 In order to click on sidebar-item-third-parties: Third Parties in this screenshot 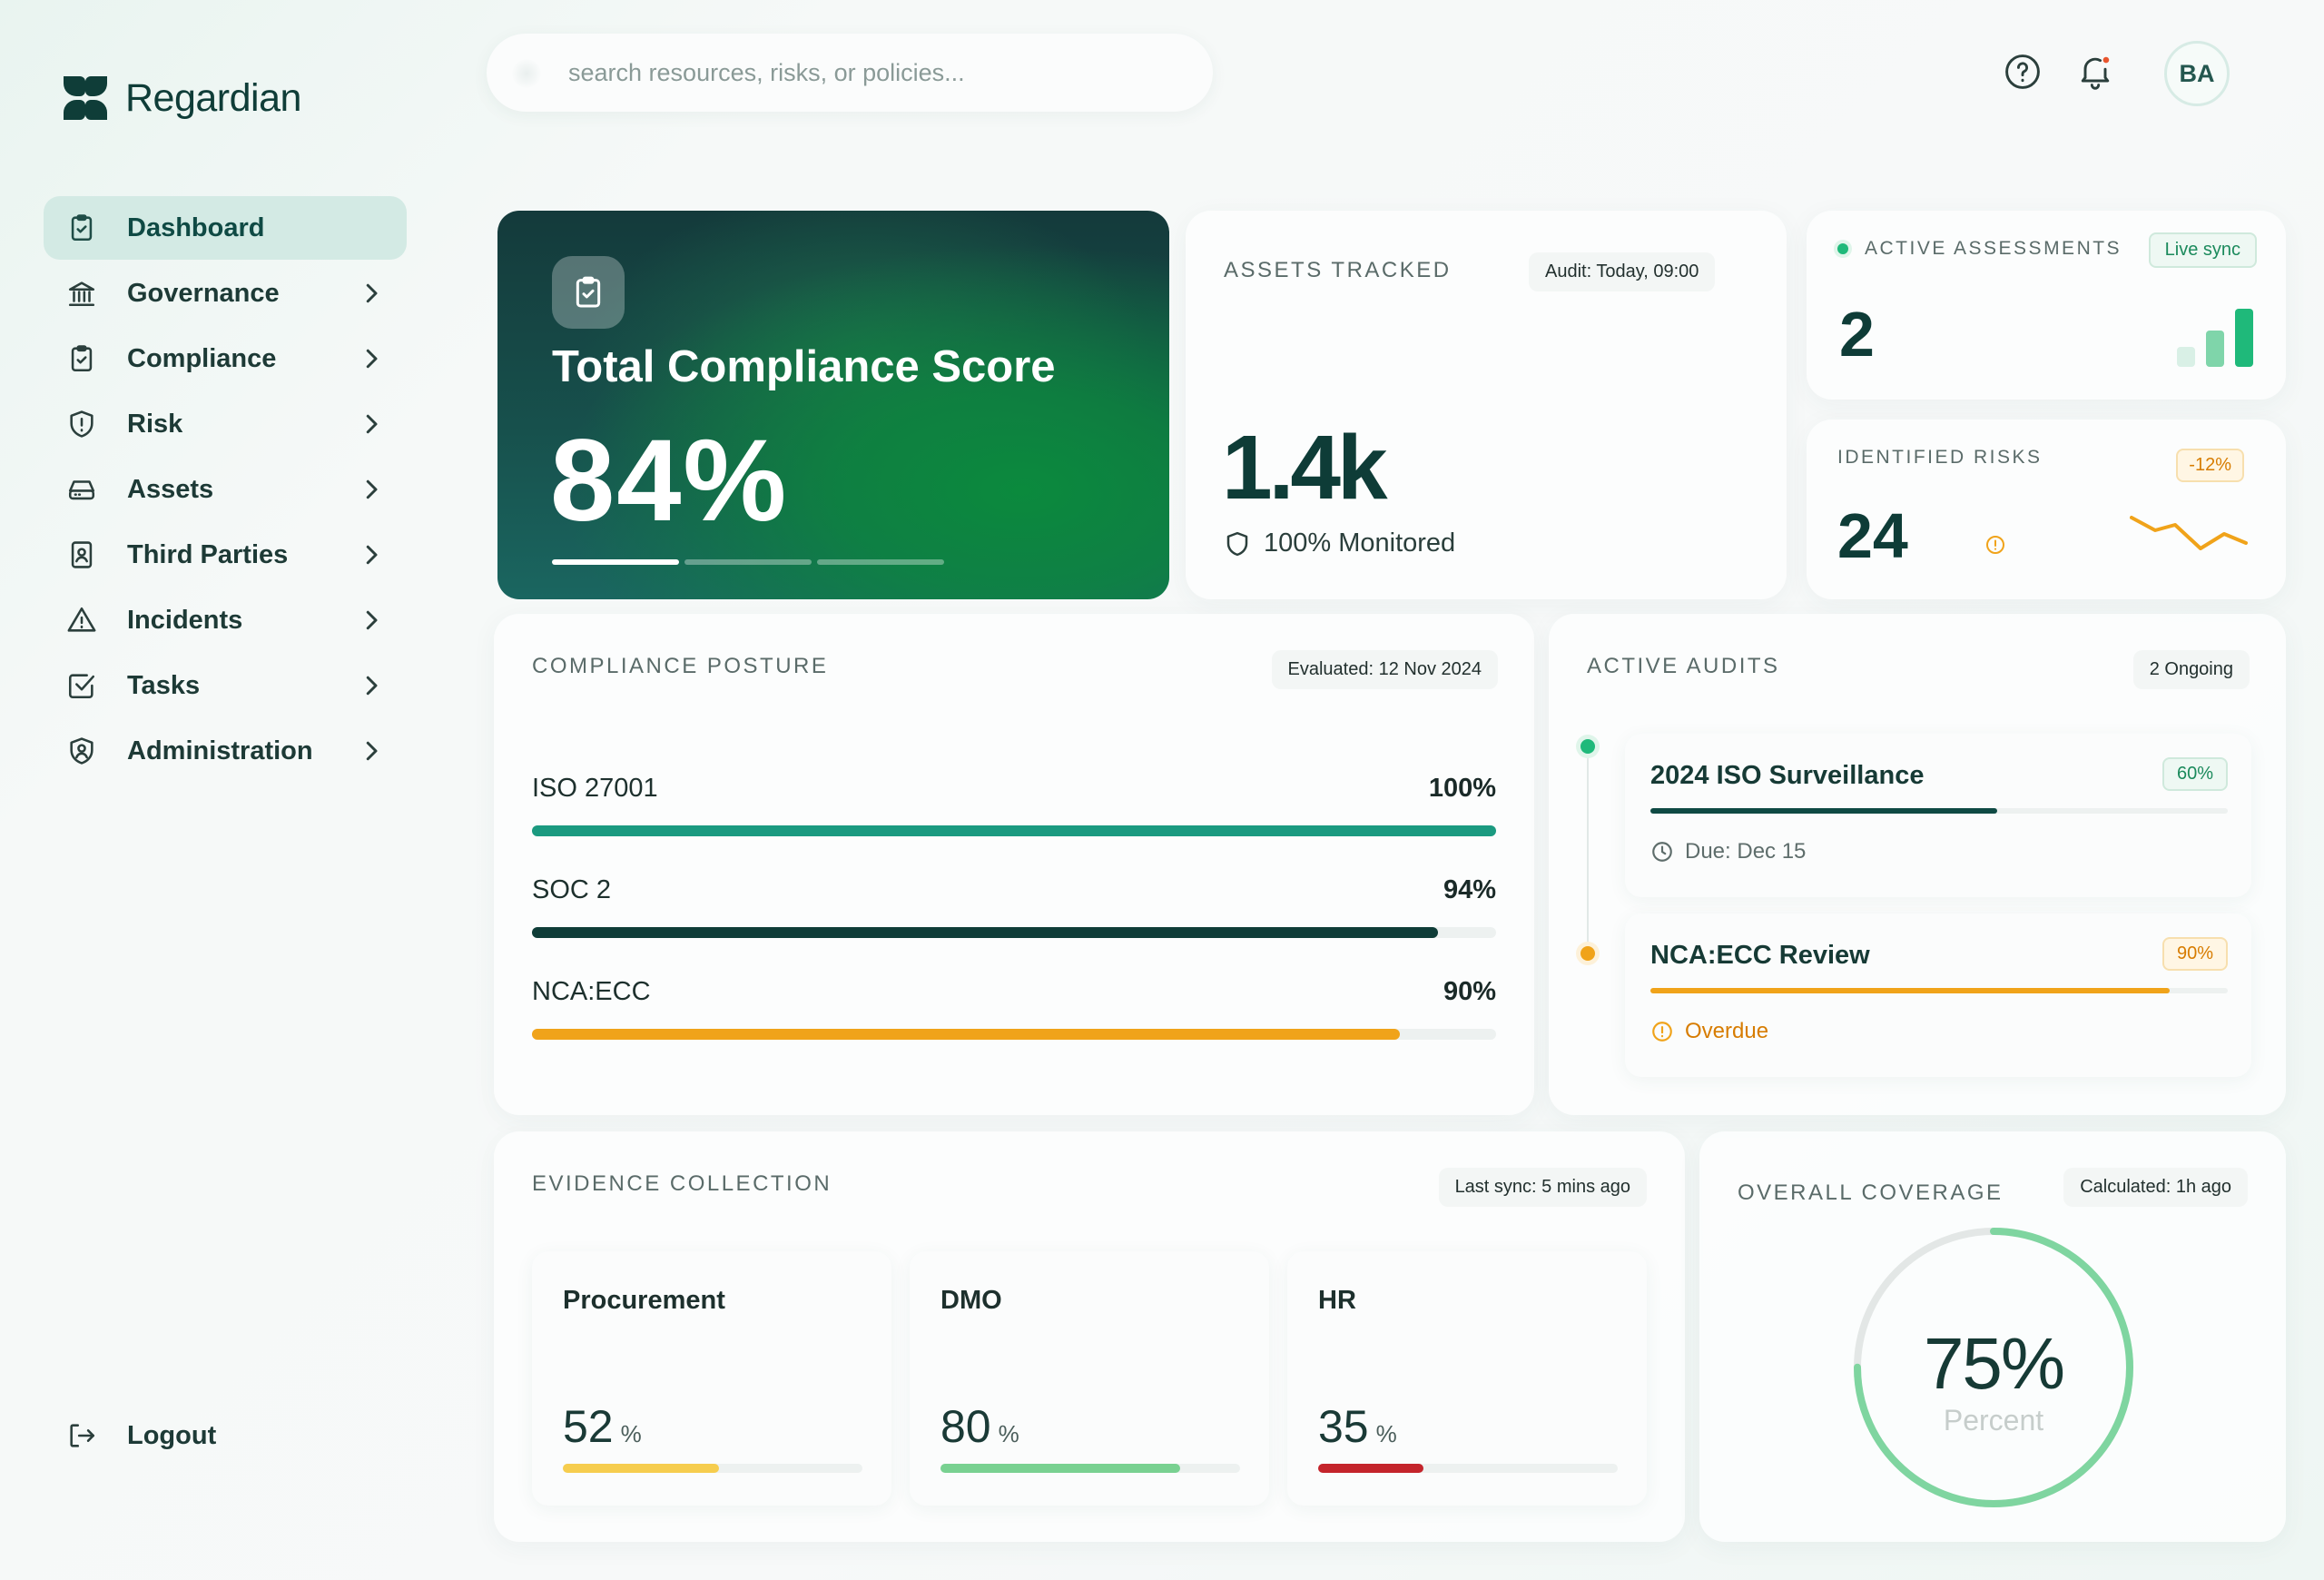, I will do `click(225, 555)`.